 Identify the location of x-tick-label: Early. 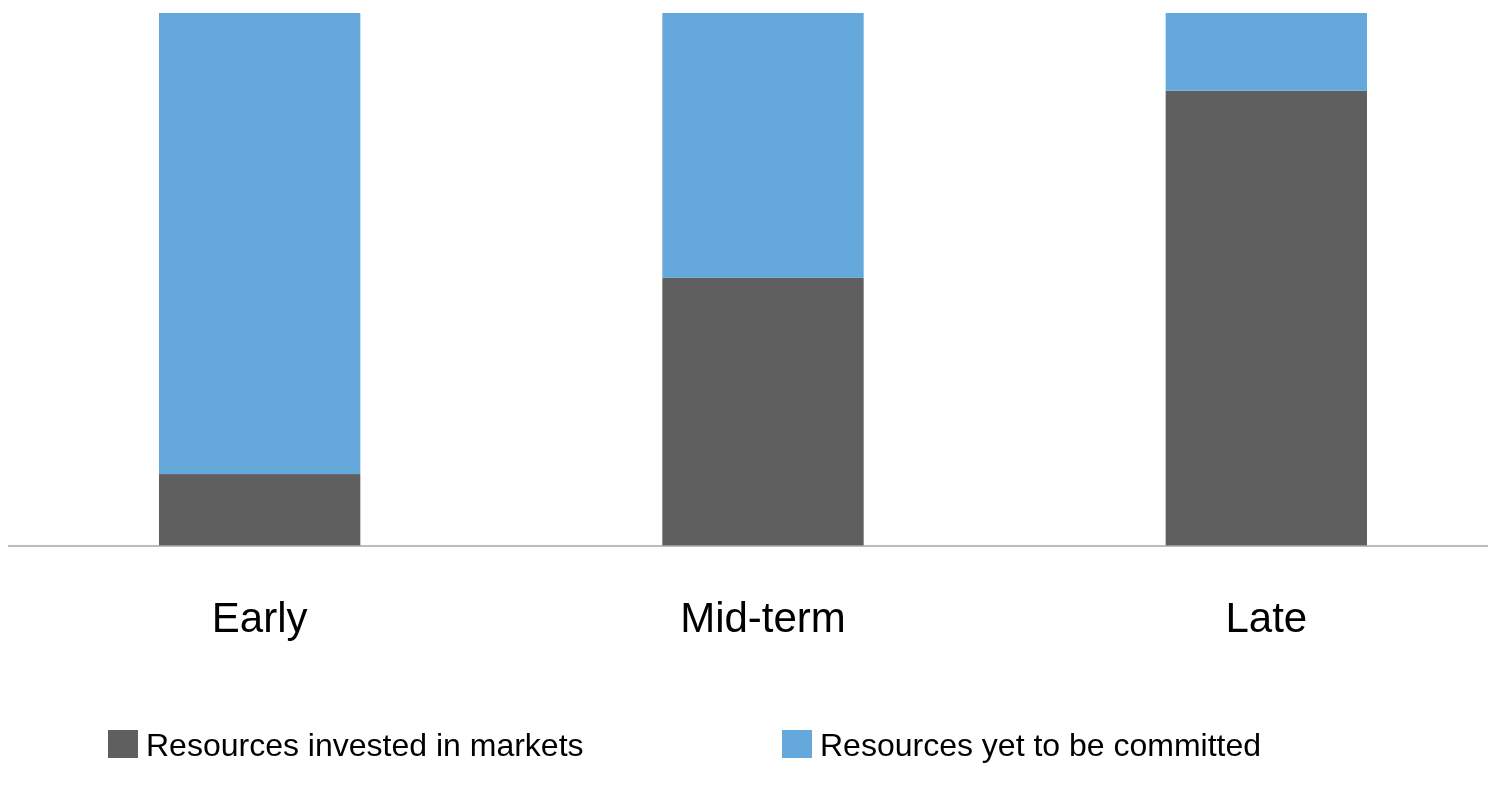
(259, 617).